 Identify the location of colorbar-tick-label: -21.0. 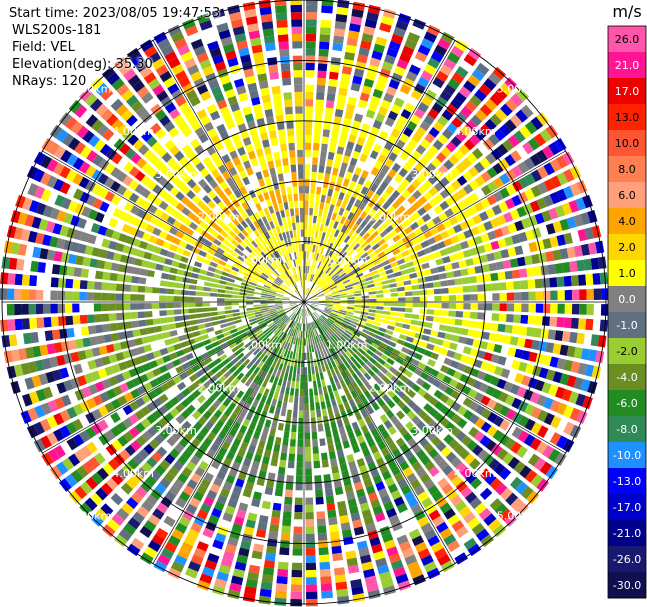
(627, 533).